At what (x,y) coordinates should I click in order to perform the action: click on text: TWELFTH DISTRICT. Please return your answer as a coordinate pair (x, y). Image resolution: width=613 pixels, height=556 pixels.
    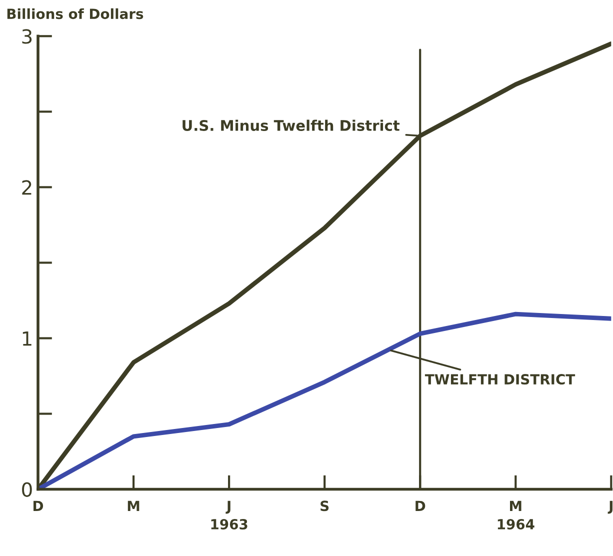
    Looking at the image, I should click on (500, 379).